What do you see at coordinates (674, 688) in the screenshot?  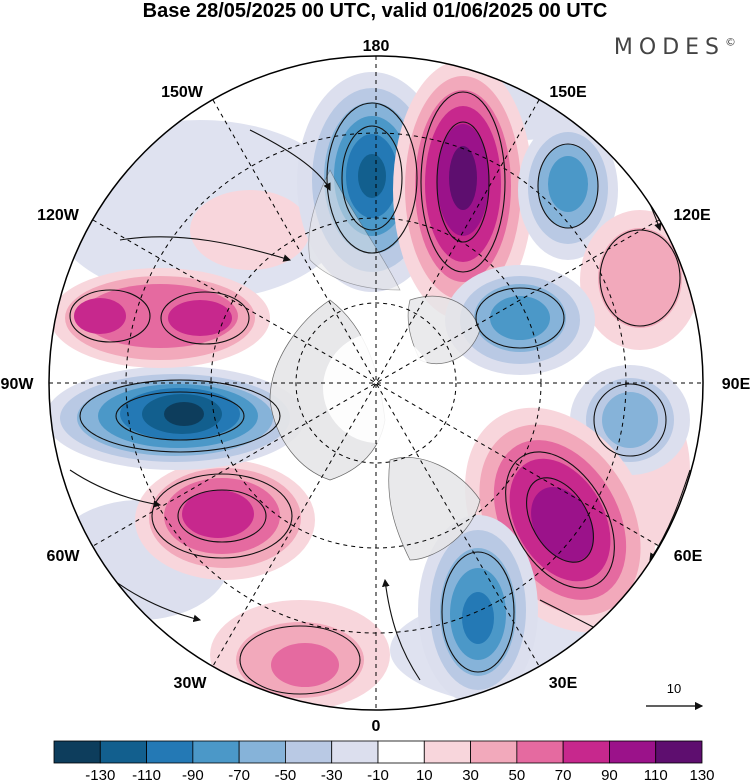 I see `reference-vector-label: 10` at bounding box center [674, 688].